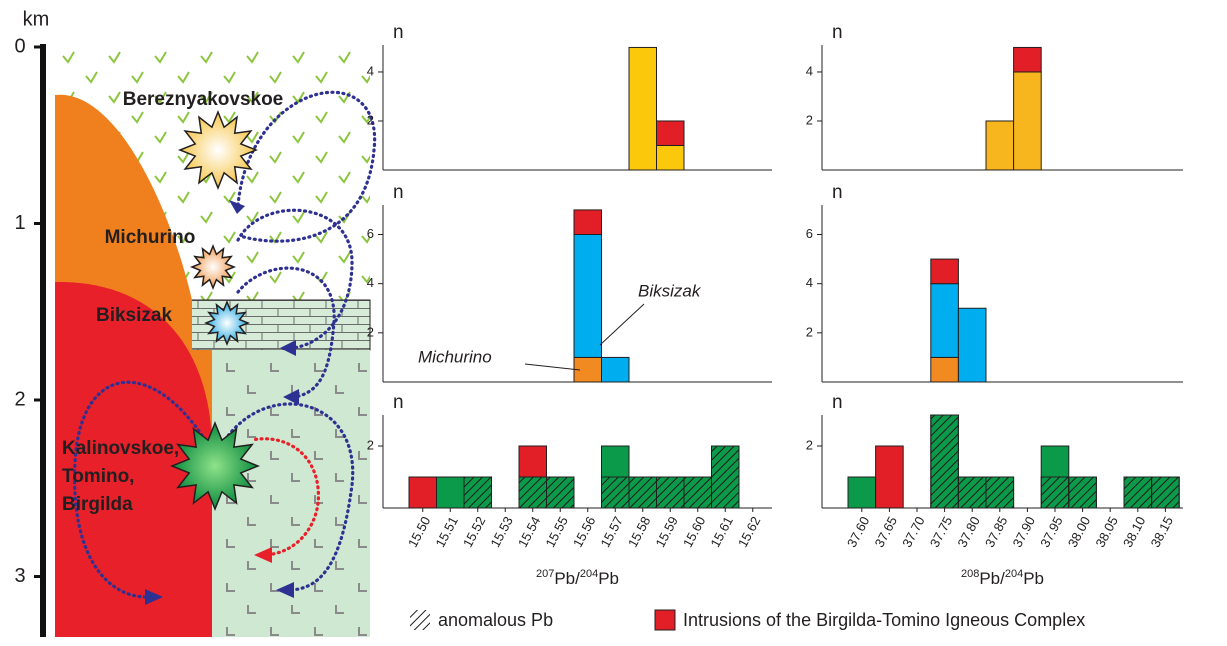  Describe the element at coordinates (19, 576) in the screenshot. I see `depth-tick-label: 3` at that location.